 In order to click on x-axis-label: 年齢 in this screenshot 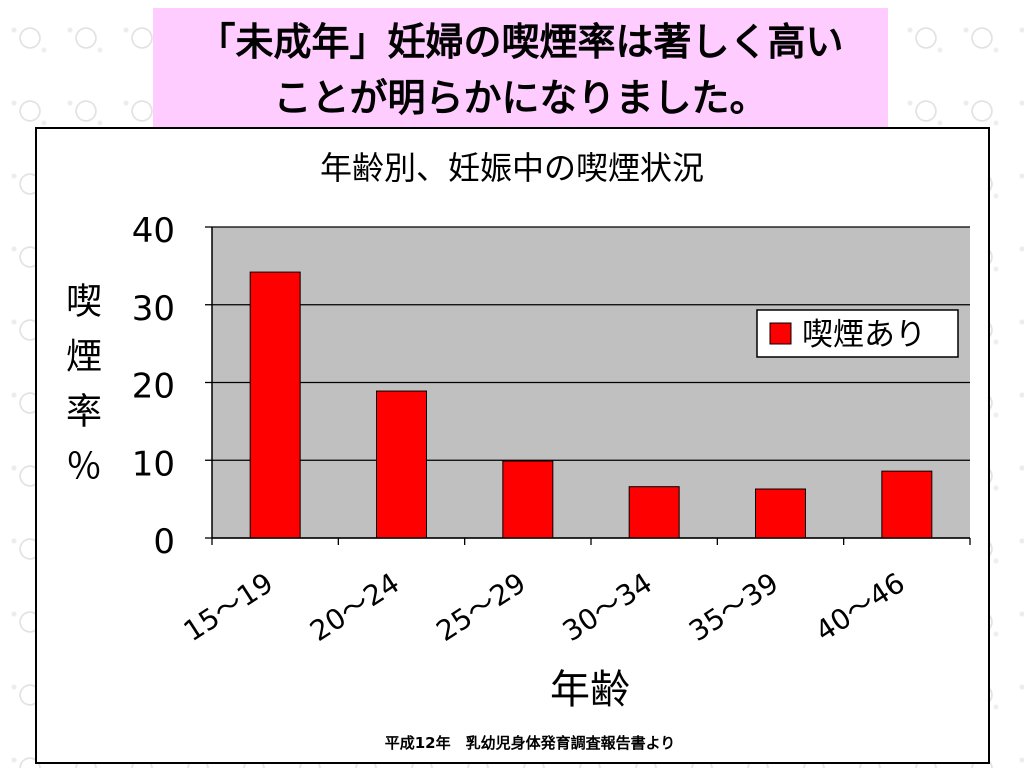, I will do `click(590, 690)`.